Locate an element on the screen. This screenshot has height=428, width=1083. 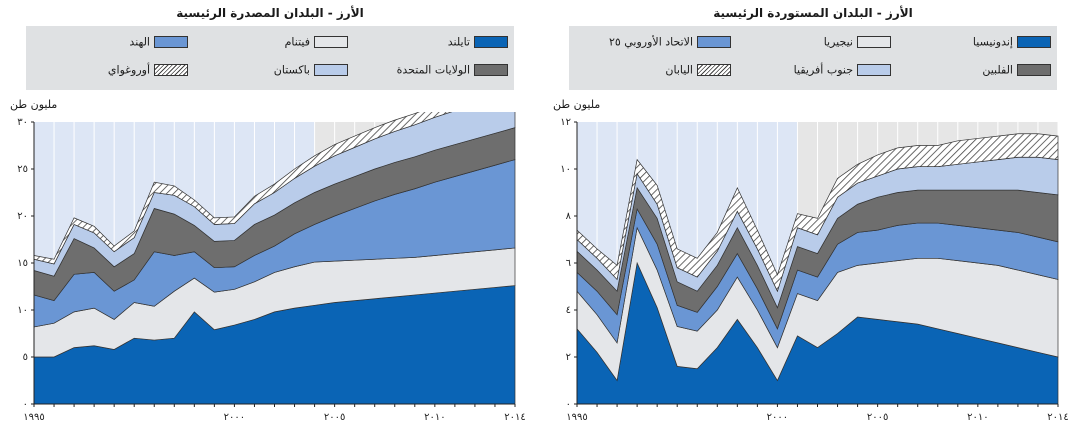
legend-item: الهند is located at coordinates (108, 43).